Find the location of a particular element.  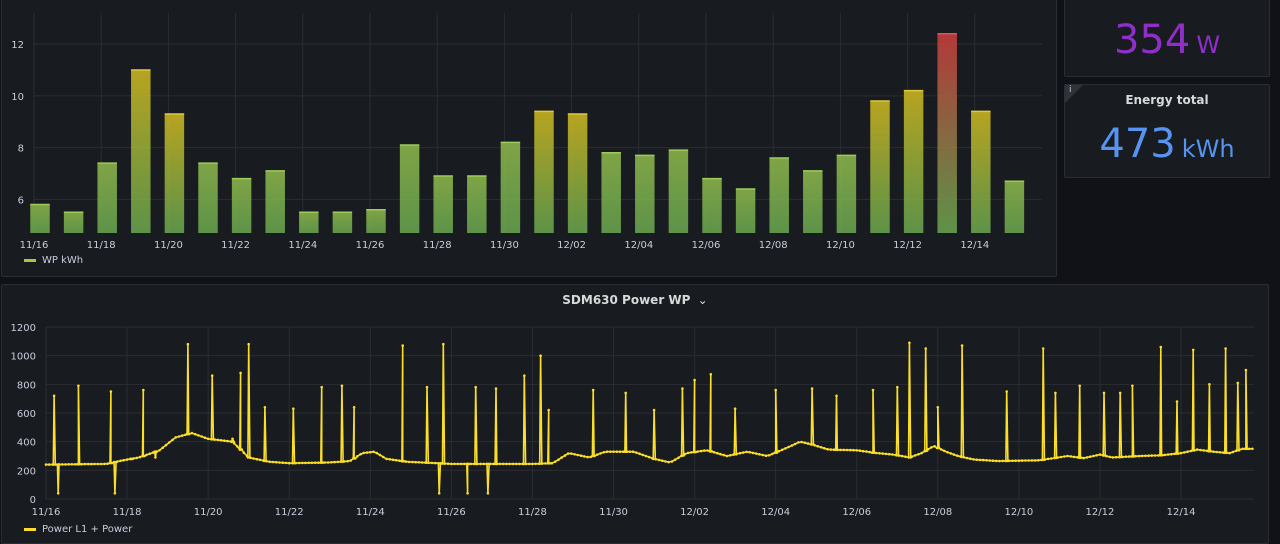

x-tick-label: 12/06 is located at coordinates (706, 245).